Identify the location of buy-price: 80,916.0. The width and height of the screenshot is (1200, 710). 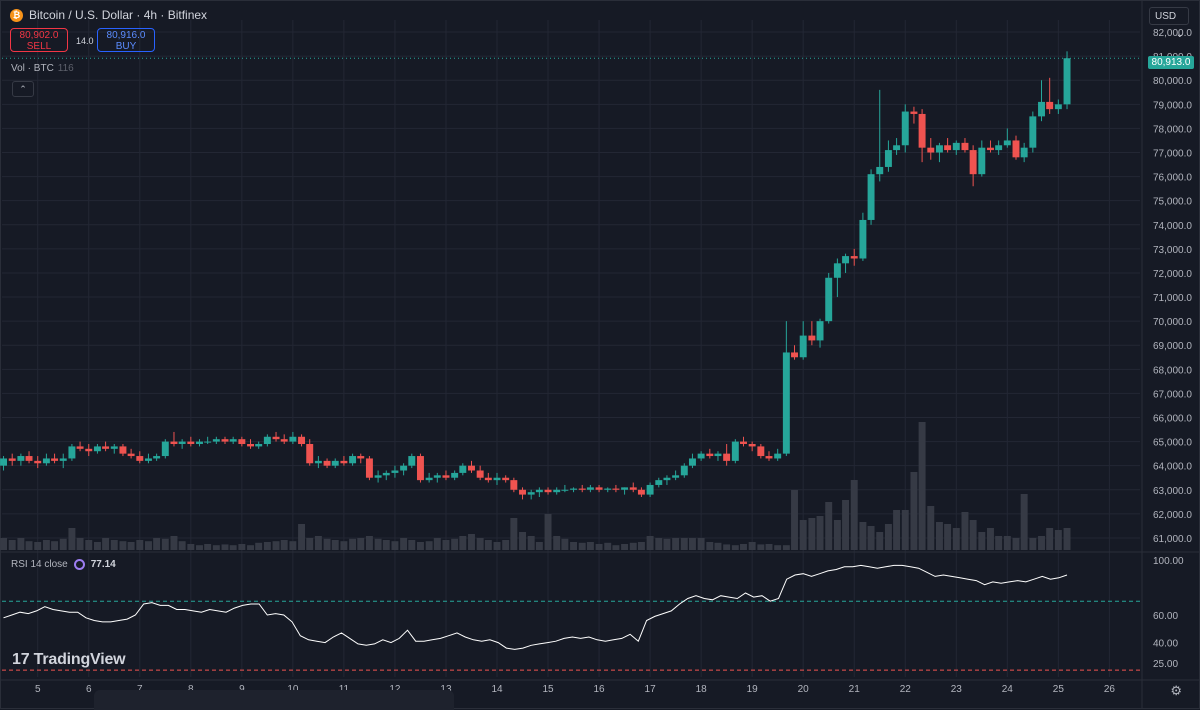
(126, 35).